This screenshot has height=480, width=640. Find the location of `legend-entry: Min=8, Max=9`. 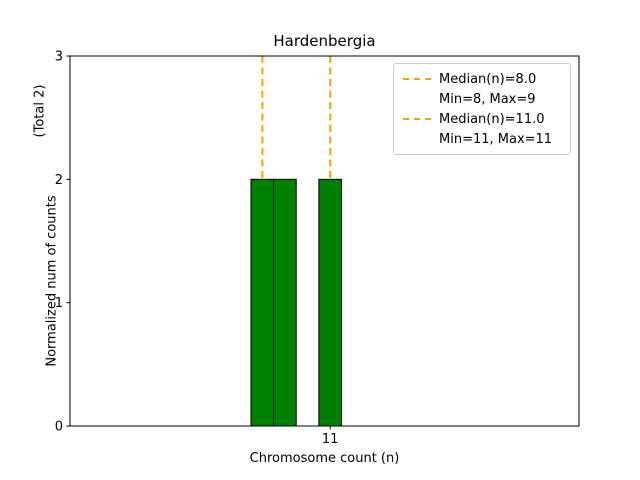

legend-entry: Min=8, Max=9 is located at coordinates (482, 99).